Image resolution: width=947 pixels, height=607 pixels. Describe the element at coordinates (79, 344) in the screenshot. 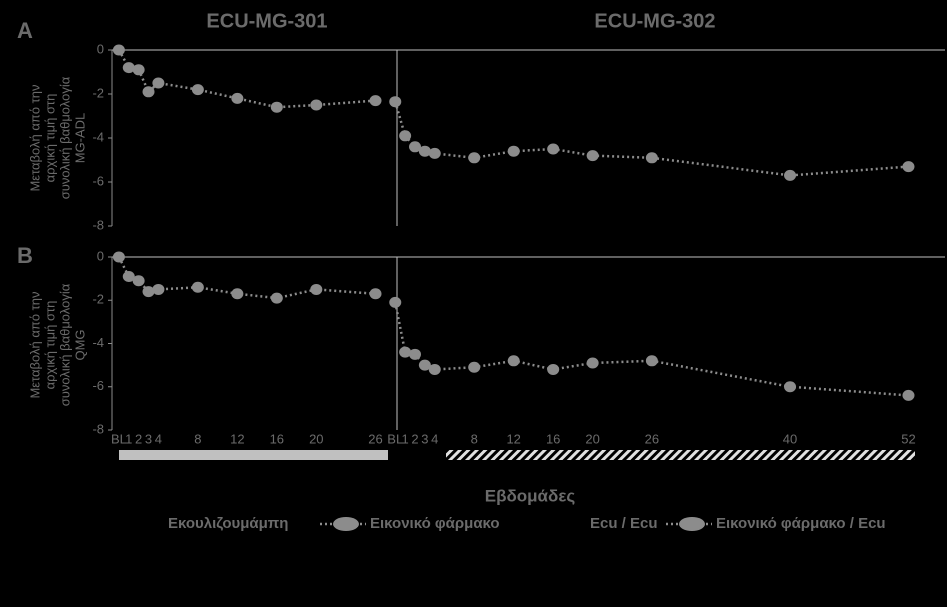

I see `y-axis-label: QMG` at that location.